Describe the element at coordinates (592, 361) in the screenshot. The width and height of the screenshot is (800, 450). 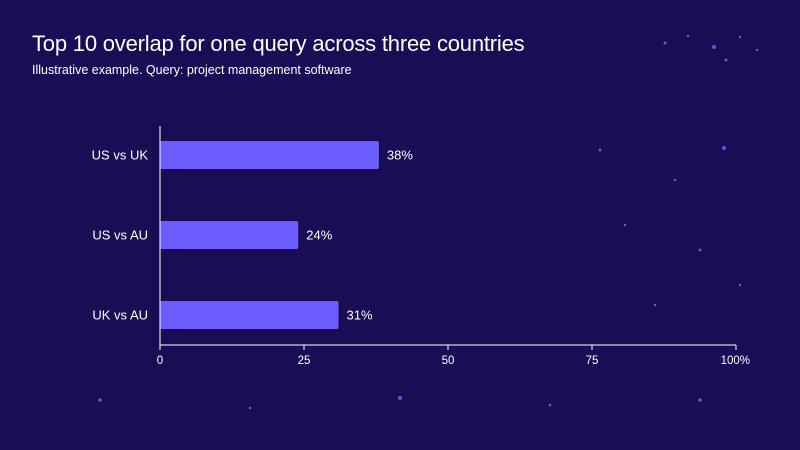
I see `x-tick-label: 75` at that location.